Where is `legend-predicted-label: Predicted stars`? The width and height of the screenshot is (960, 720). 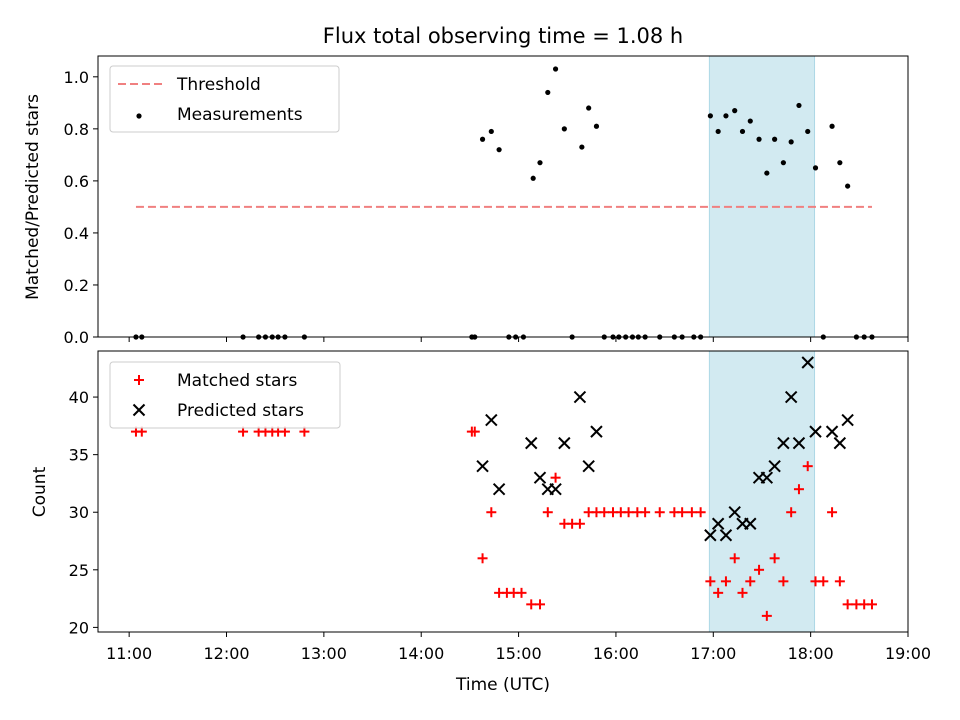 legend-predicted-label: Predicted stars is located at coordinates (240, 411).